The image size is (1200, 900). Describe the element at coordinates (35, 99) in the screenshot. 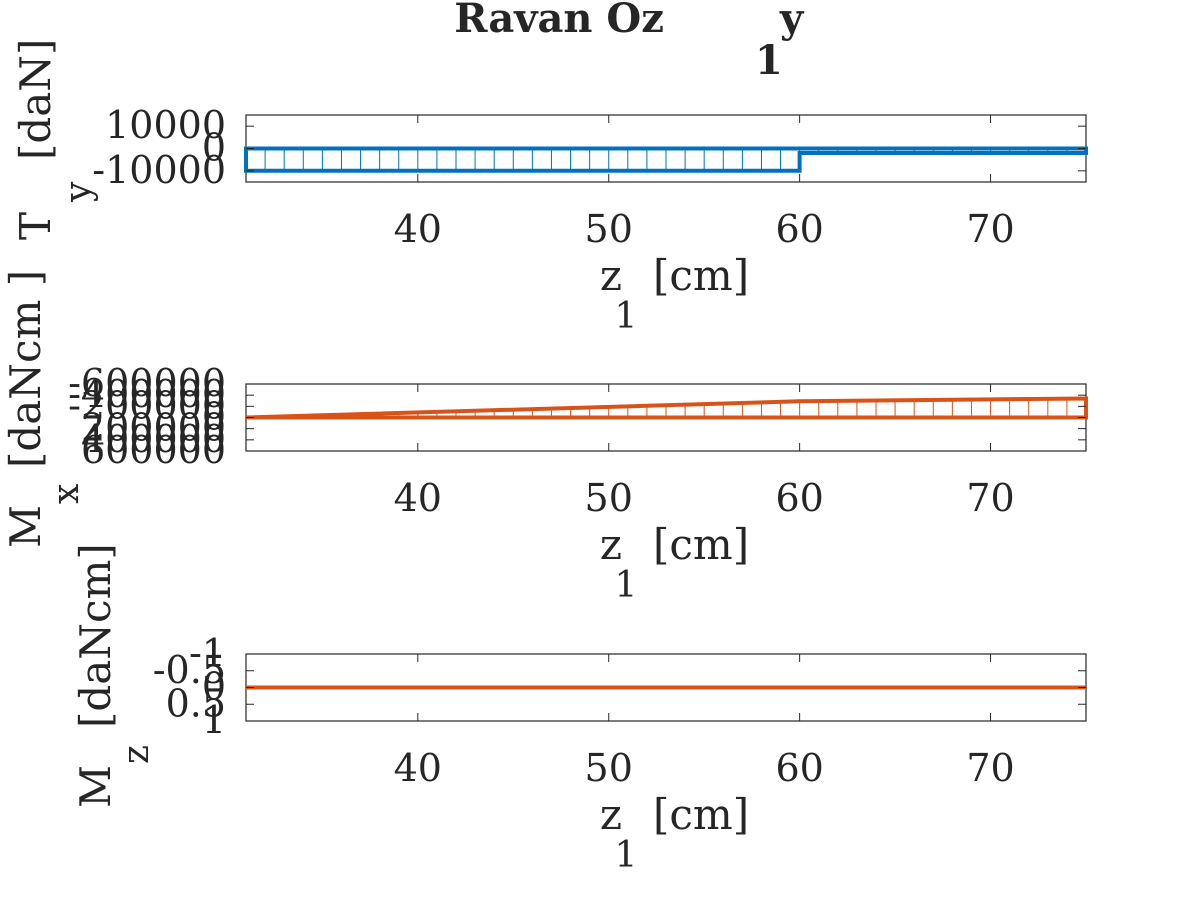

I see `ylabel-unit: [daN]` at that location.